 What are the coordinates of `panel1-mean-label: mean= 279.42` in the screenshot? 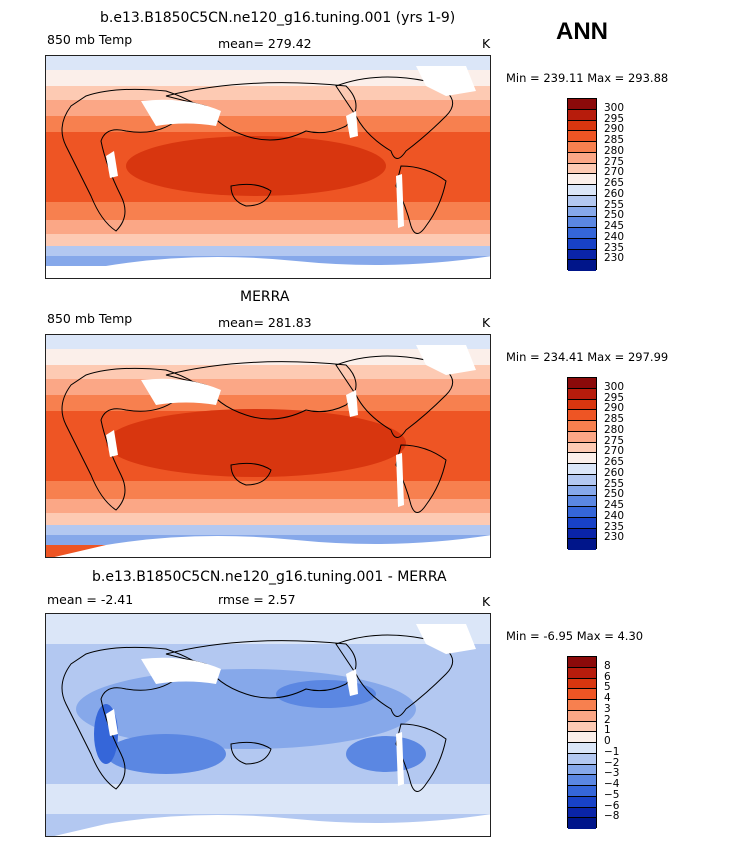 It's located at (265, 43).